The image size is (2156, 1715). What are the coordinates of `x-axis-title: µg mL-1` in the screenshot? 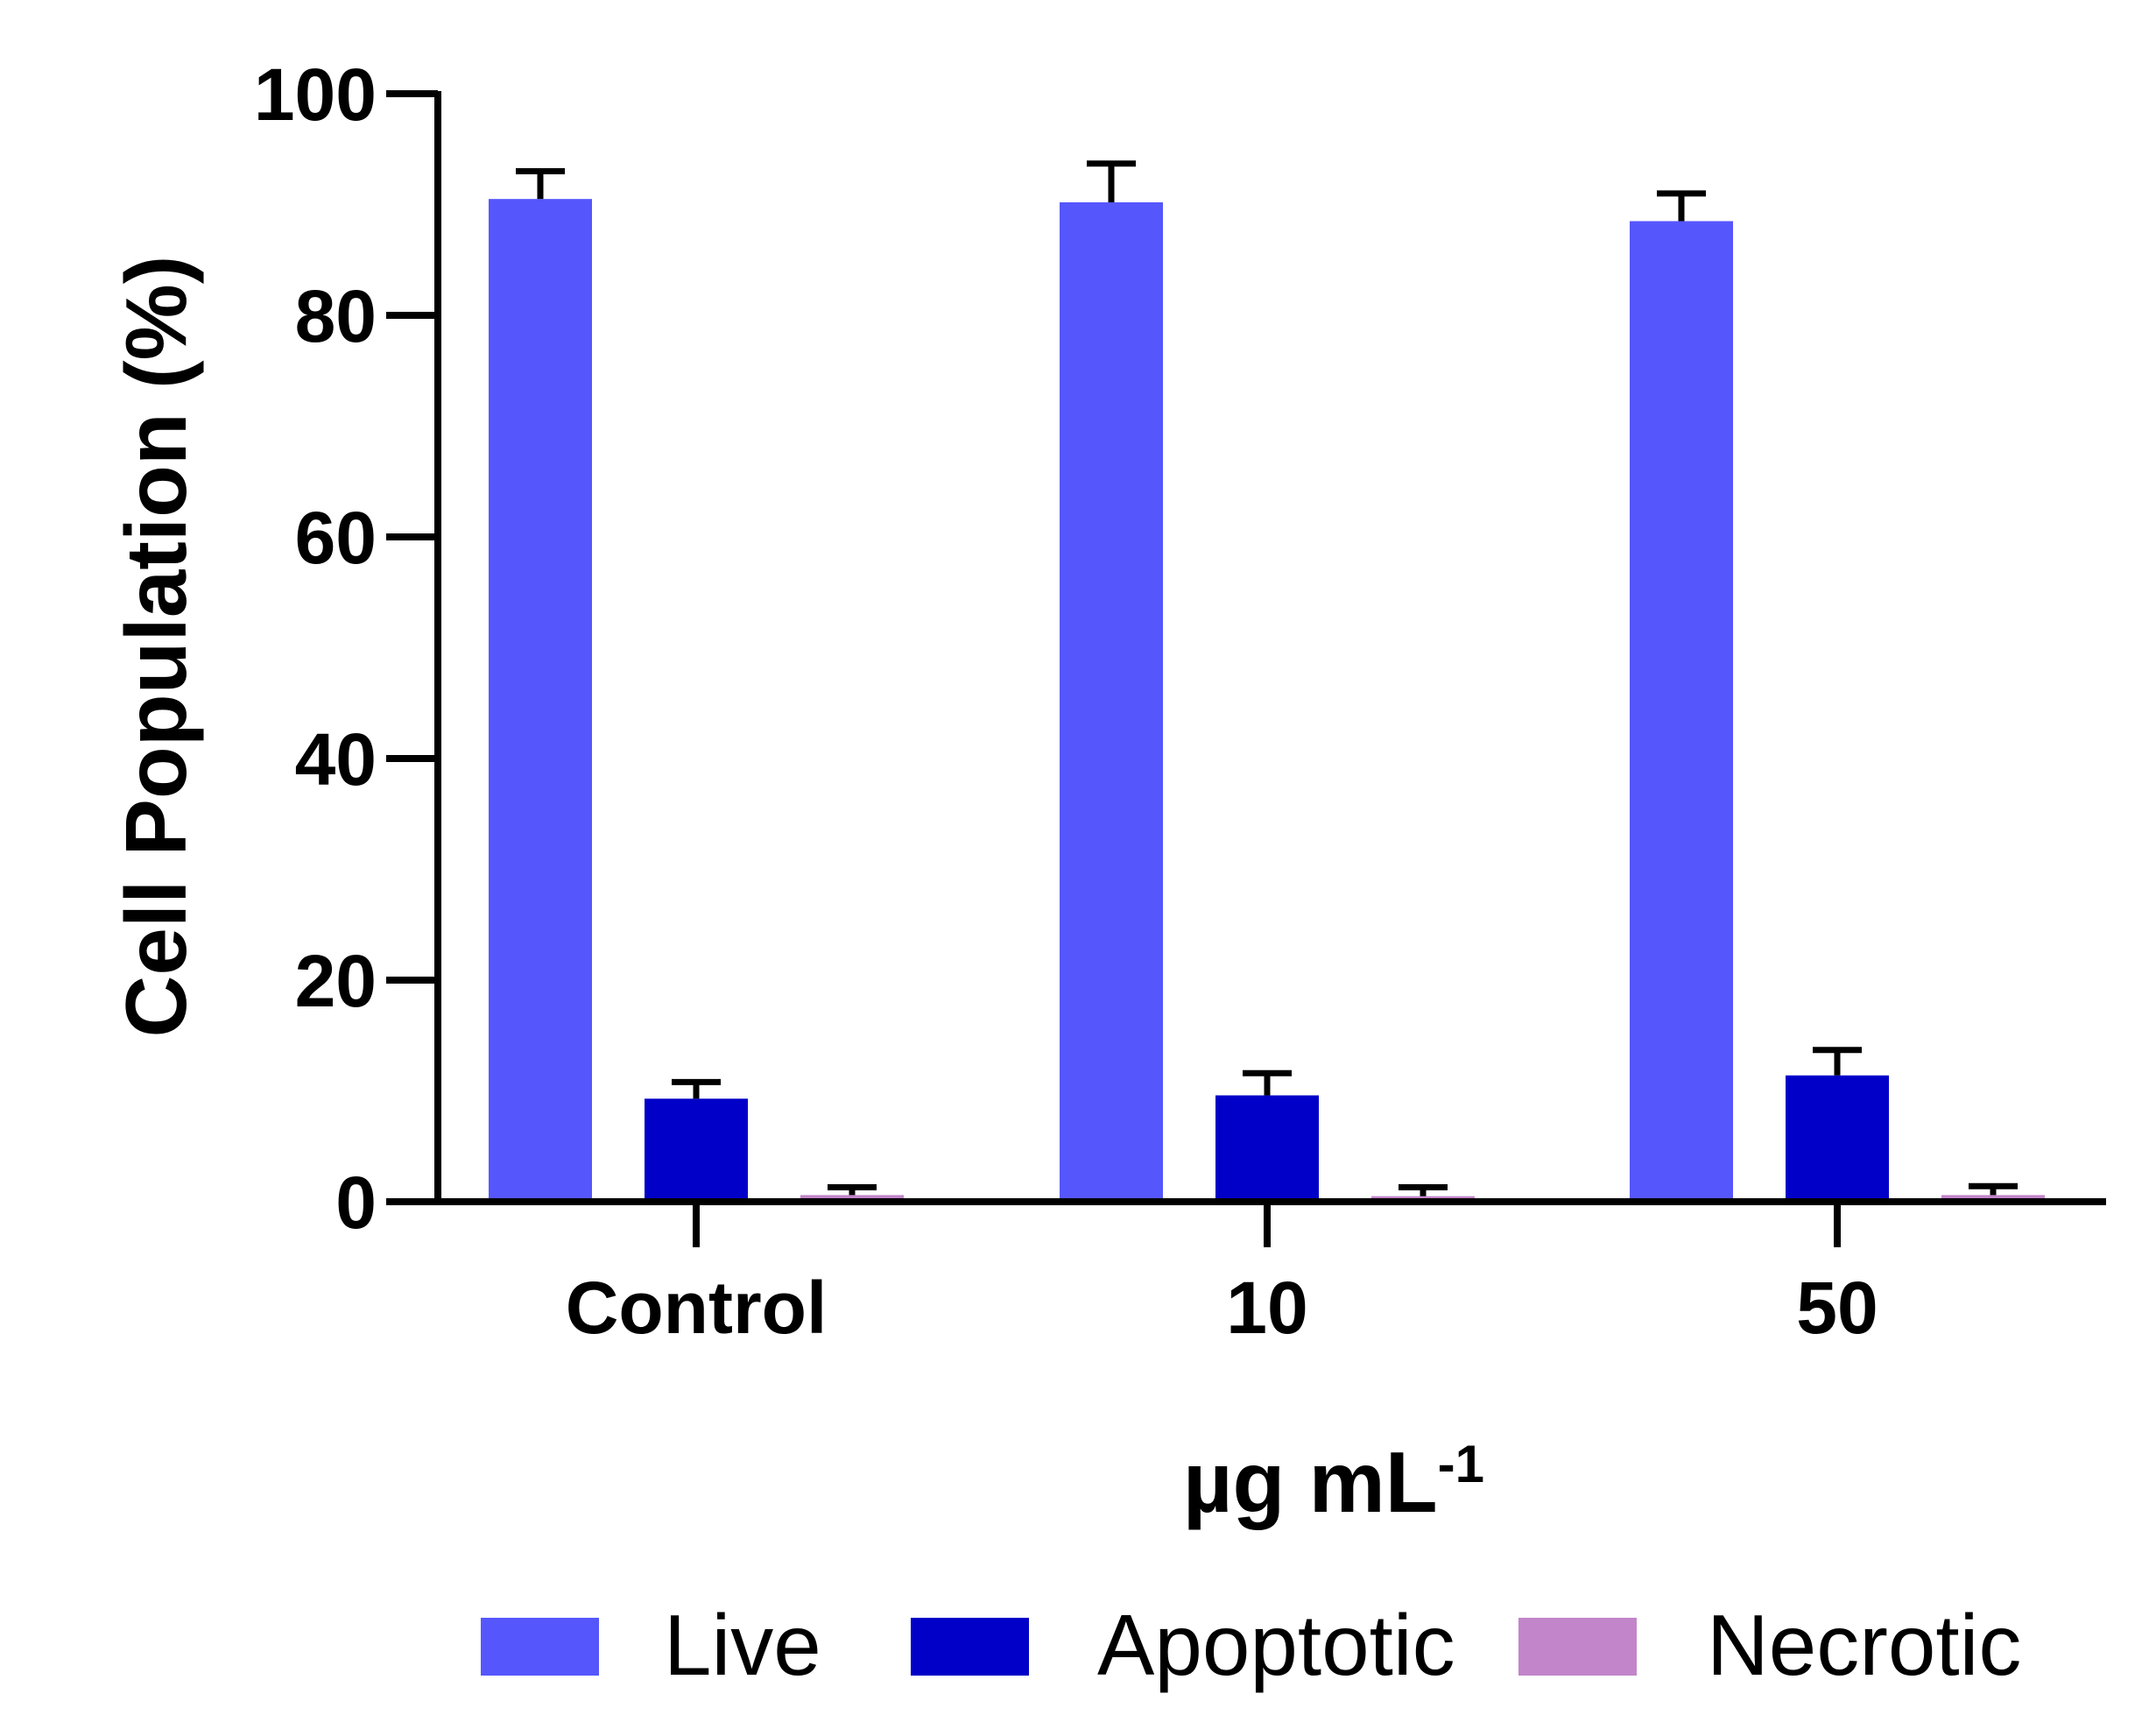 It's located at (1334, 1482).